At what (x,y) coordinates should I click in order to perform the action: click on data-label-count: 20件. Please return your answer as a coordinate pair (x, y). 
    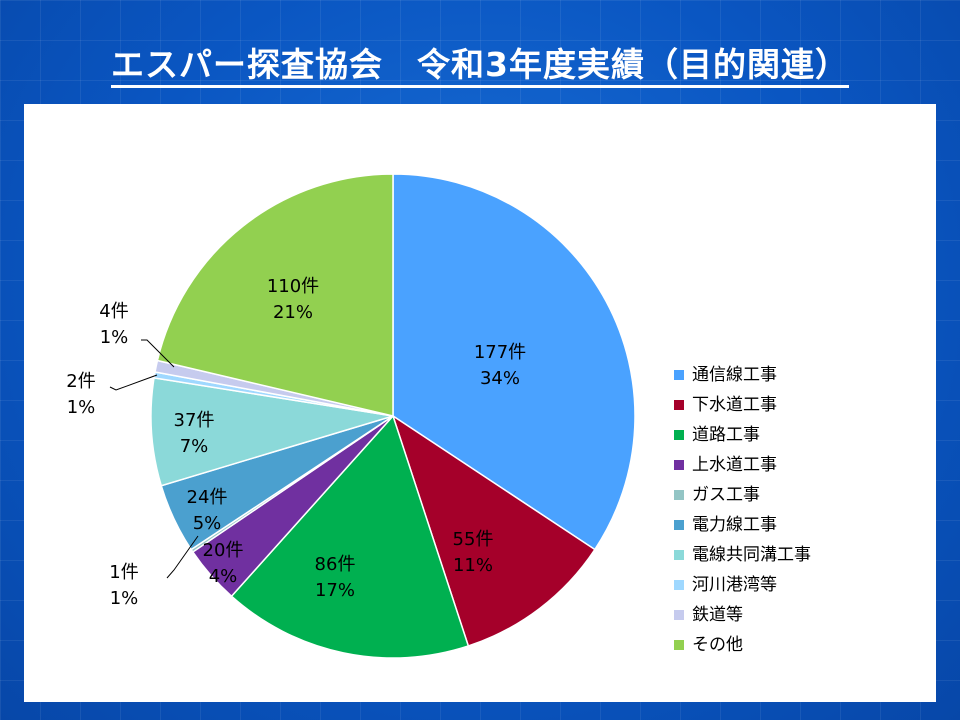
    Looking at the image, I should click on (223, 550).